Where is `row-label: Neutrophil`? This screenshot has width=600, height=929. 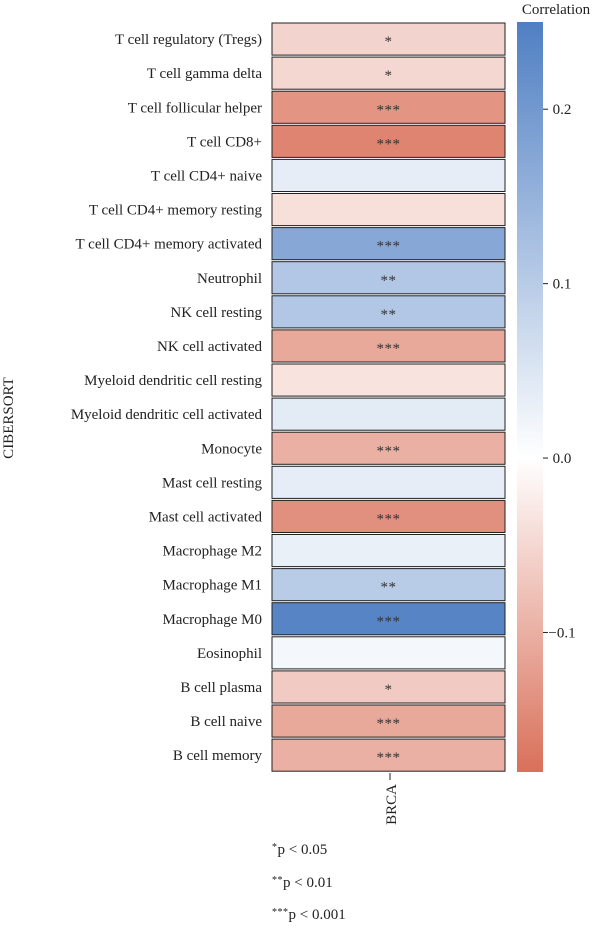 row-label: Neutrophil is located at coordinates (229, 279).